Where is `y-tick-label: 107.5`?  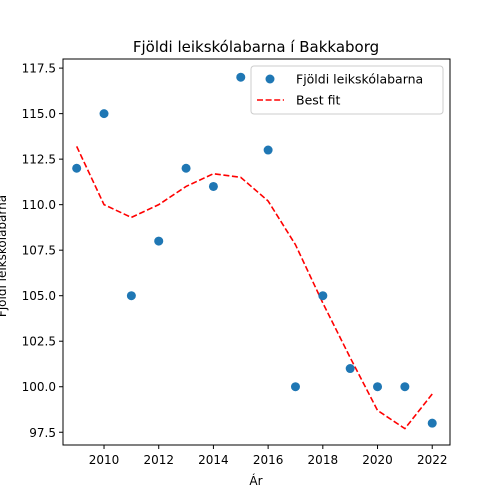 y-tick-label: 107.5 is located at coordinates (39, 251).